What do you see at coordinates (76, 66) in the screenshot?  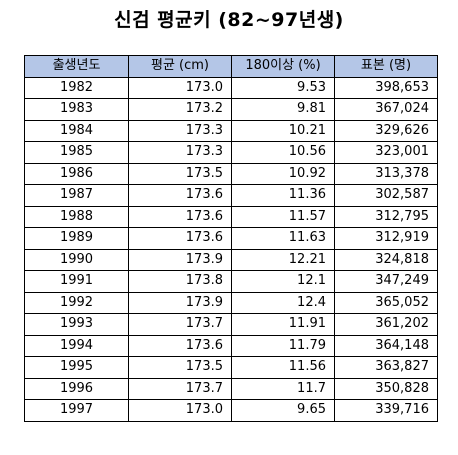 I see `header-birth-year: 출생년도` at bounding box center [76, 66].